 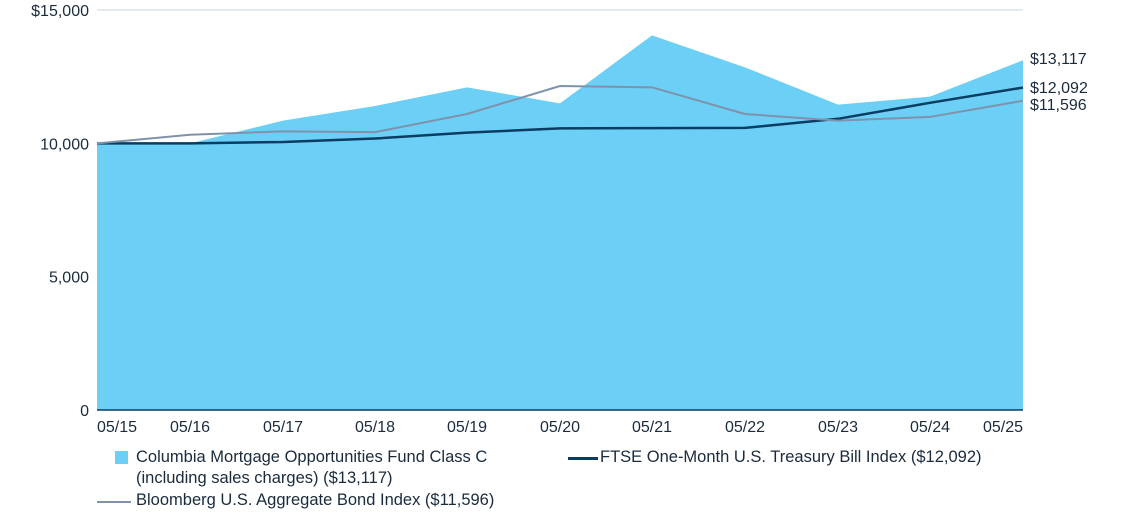 I want to click on x-tick-label: 05/20, so click(x=560, y=427).